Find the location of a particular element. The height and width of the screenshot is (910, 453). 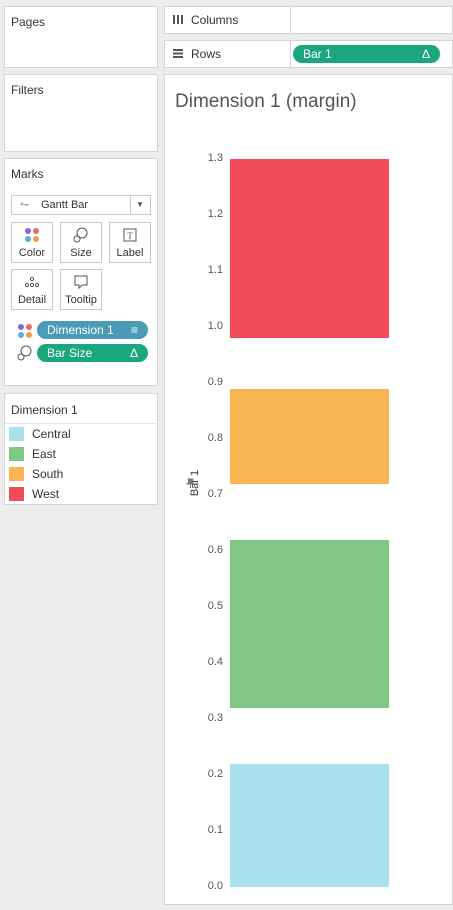

filters-title: Filters is located at coordinates (27, 90).